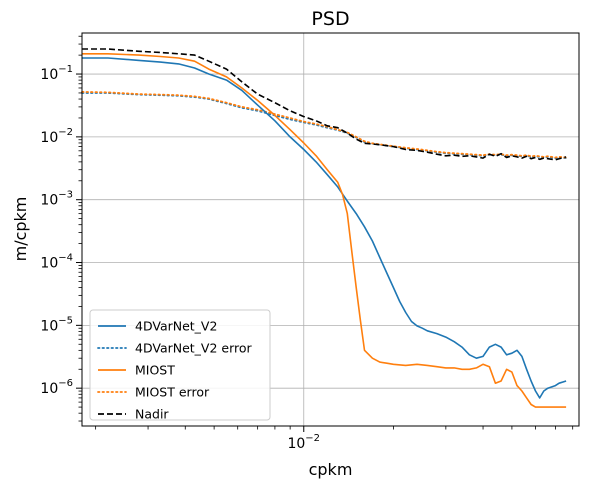 The width and height of the screenshot is (590, 490). What do you see at coordinates (152, 414) in the screenshot?
I see `legend-label: Nadir` at bounding box center [152, 414].